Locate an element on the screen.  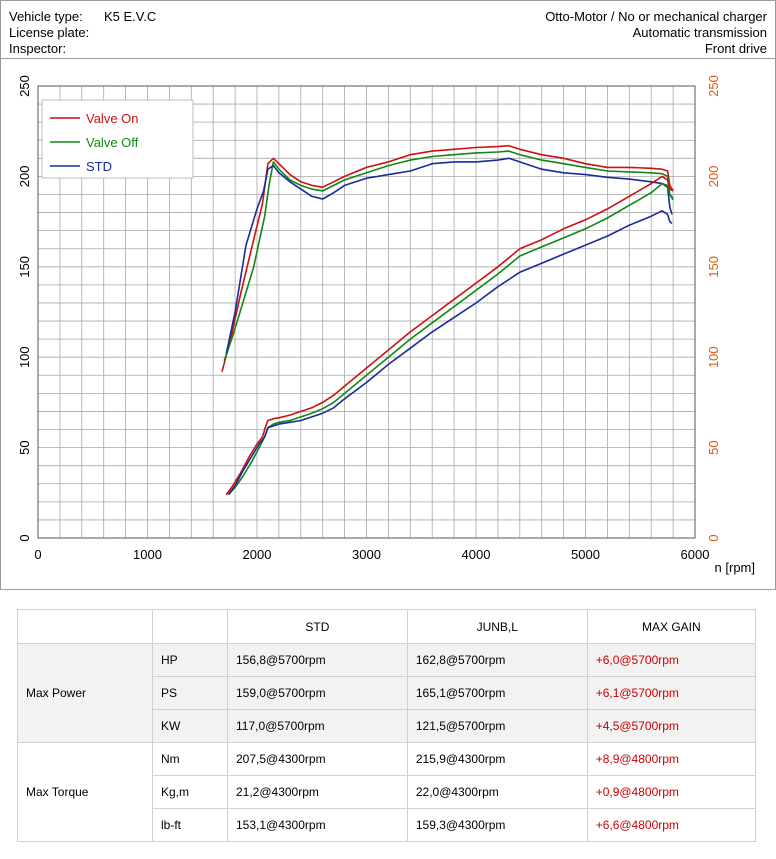
transmission-type: Automatic transmission is located at coordinates (699, 32).